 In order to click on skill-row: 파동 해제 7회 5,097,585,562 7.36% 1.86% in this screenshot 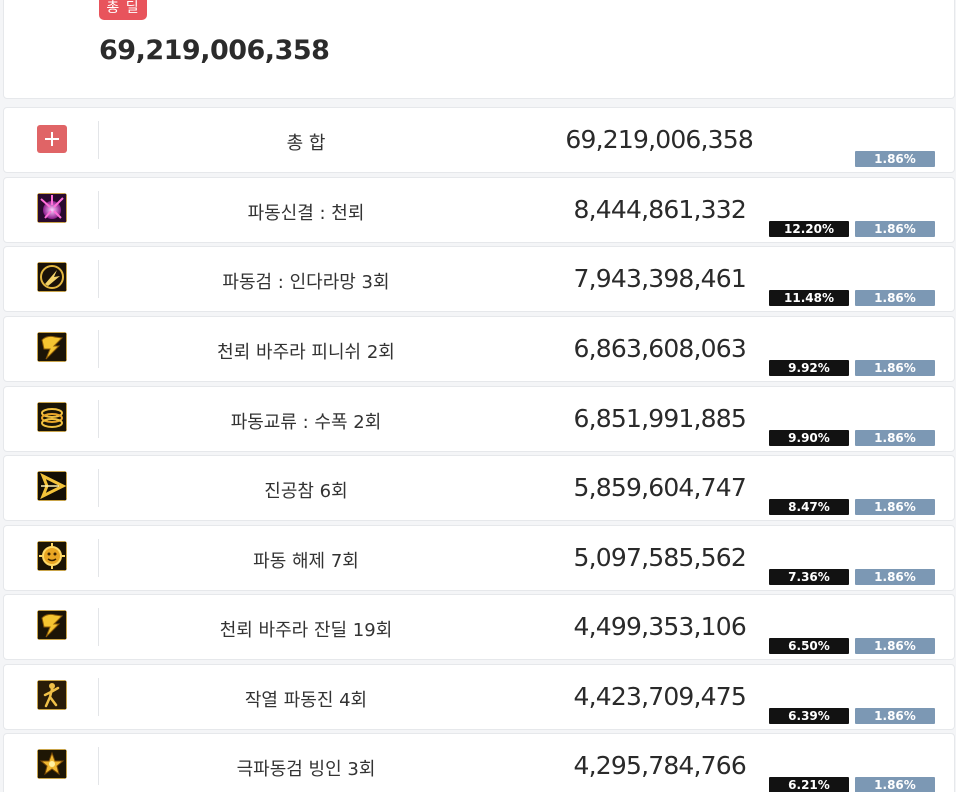, I will do `click(479, 558)`.